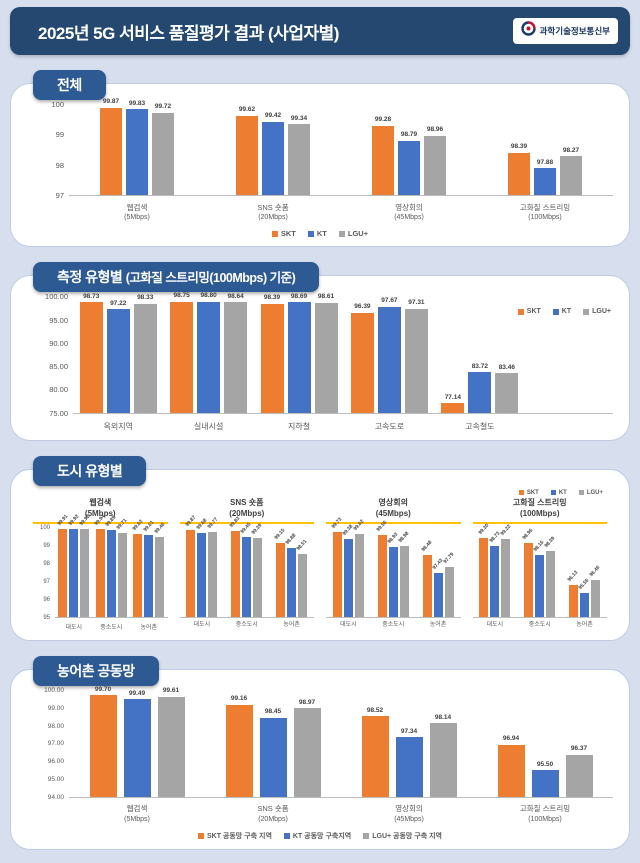 Image resolution: width=640 pixels, height=863 pixels. Describe the element at coordinates (579, 743) in the screenshot. I see `bar-column: 96.37` at that location.